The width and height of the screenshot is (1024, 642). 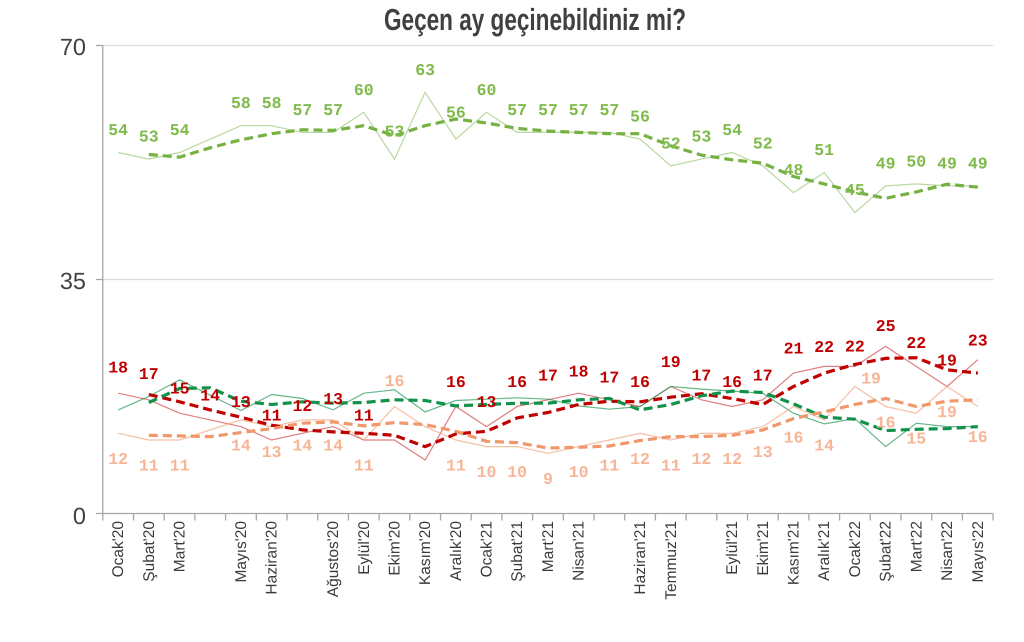 I want to click on svg-text: Geçen ay geçinebildiniz mi?, so click(x=535, y=20).